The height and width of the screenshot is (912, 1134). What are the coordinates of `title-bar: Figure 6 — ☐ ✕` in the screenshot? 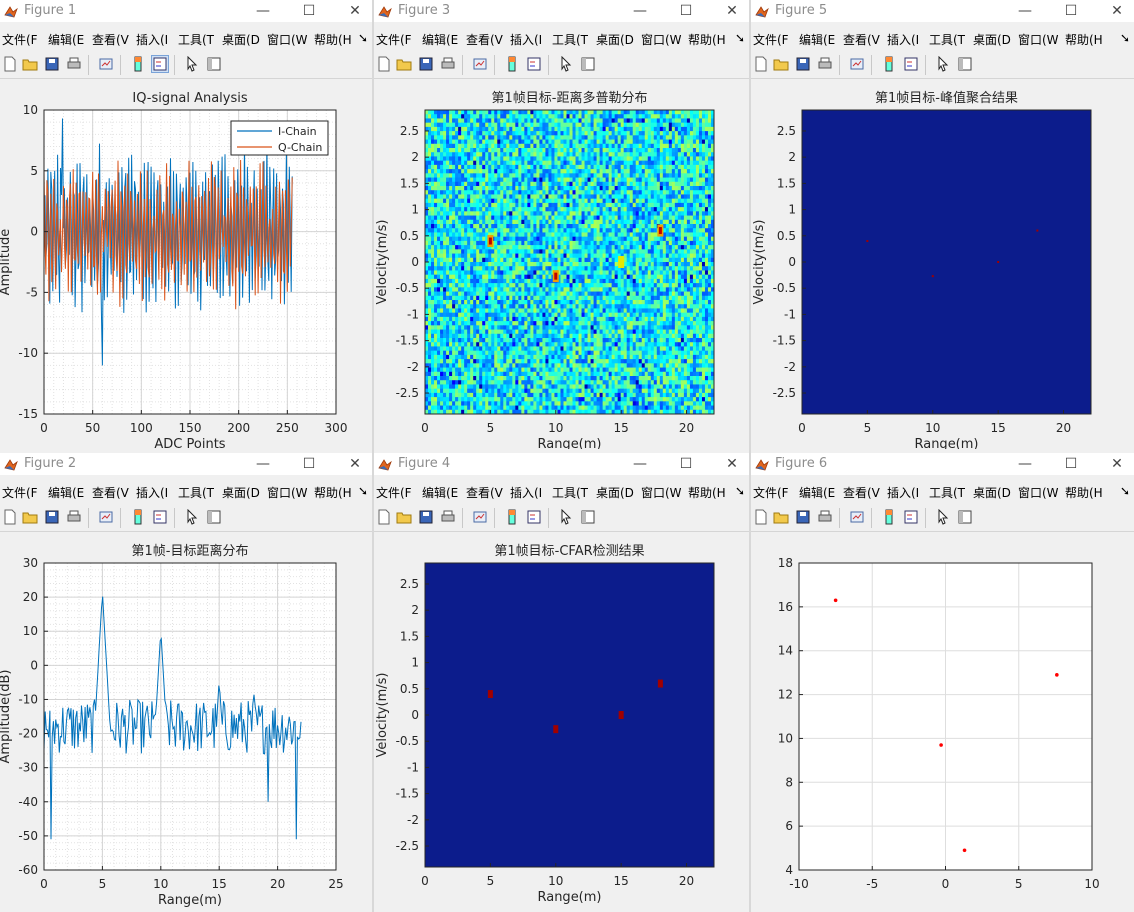 It's located at (942, 464).